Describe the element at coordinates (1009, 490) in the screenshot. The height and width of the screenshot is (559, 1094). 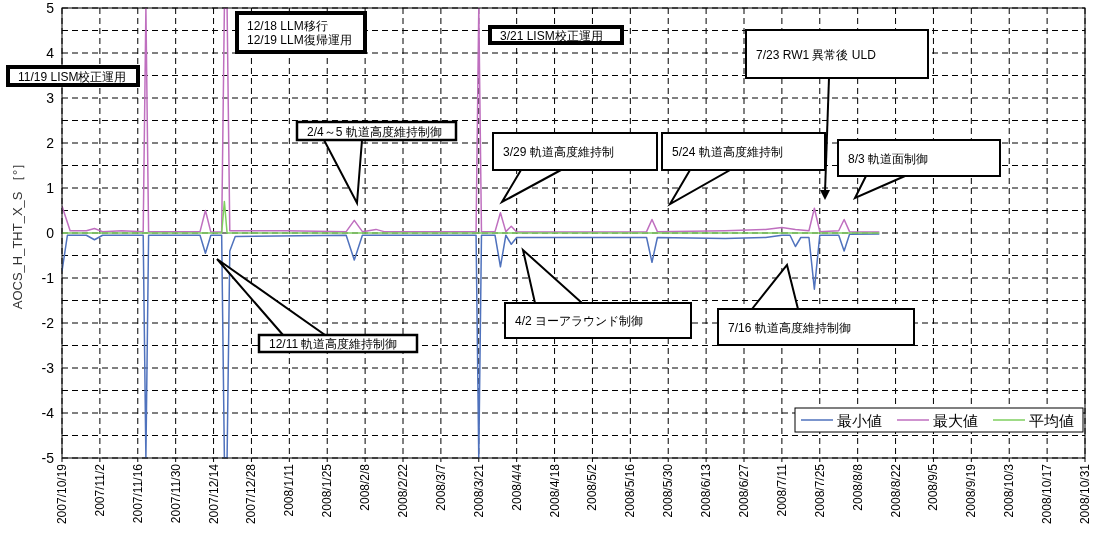
I see `x-tick-label: 2008/10/3` at that location.